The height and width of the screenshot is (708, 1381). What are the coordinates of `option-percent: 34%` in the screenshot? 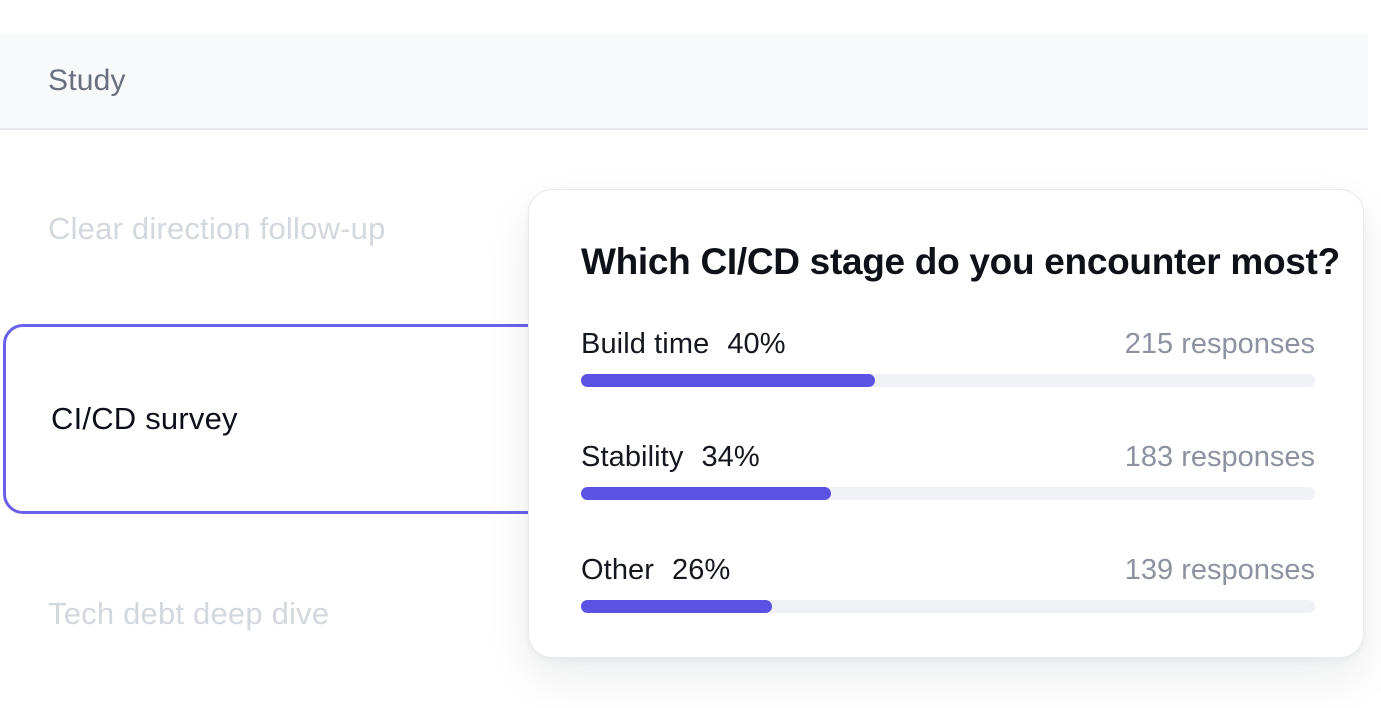 It's located at (730, 457).